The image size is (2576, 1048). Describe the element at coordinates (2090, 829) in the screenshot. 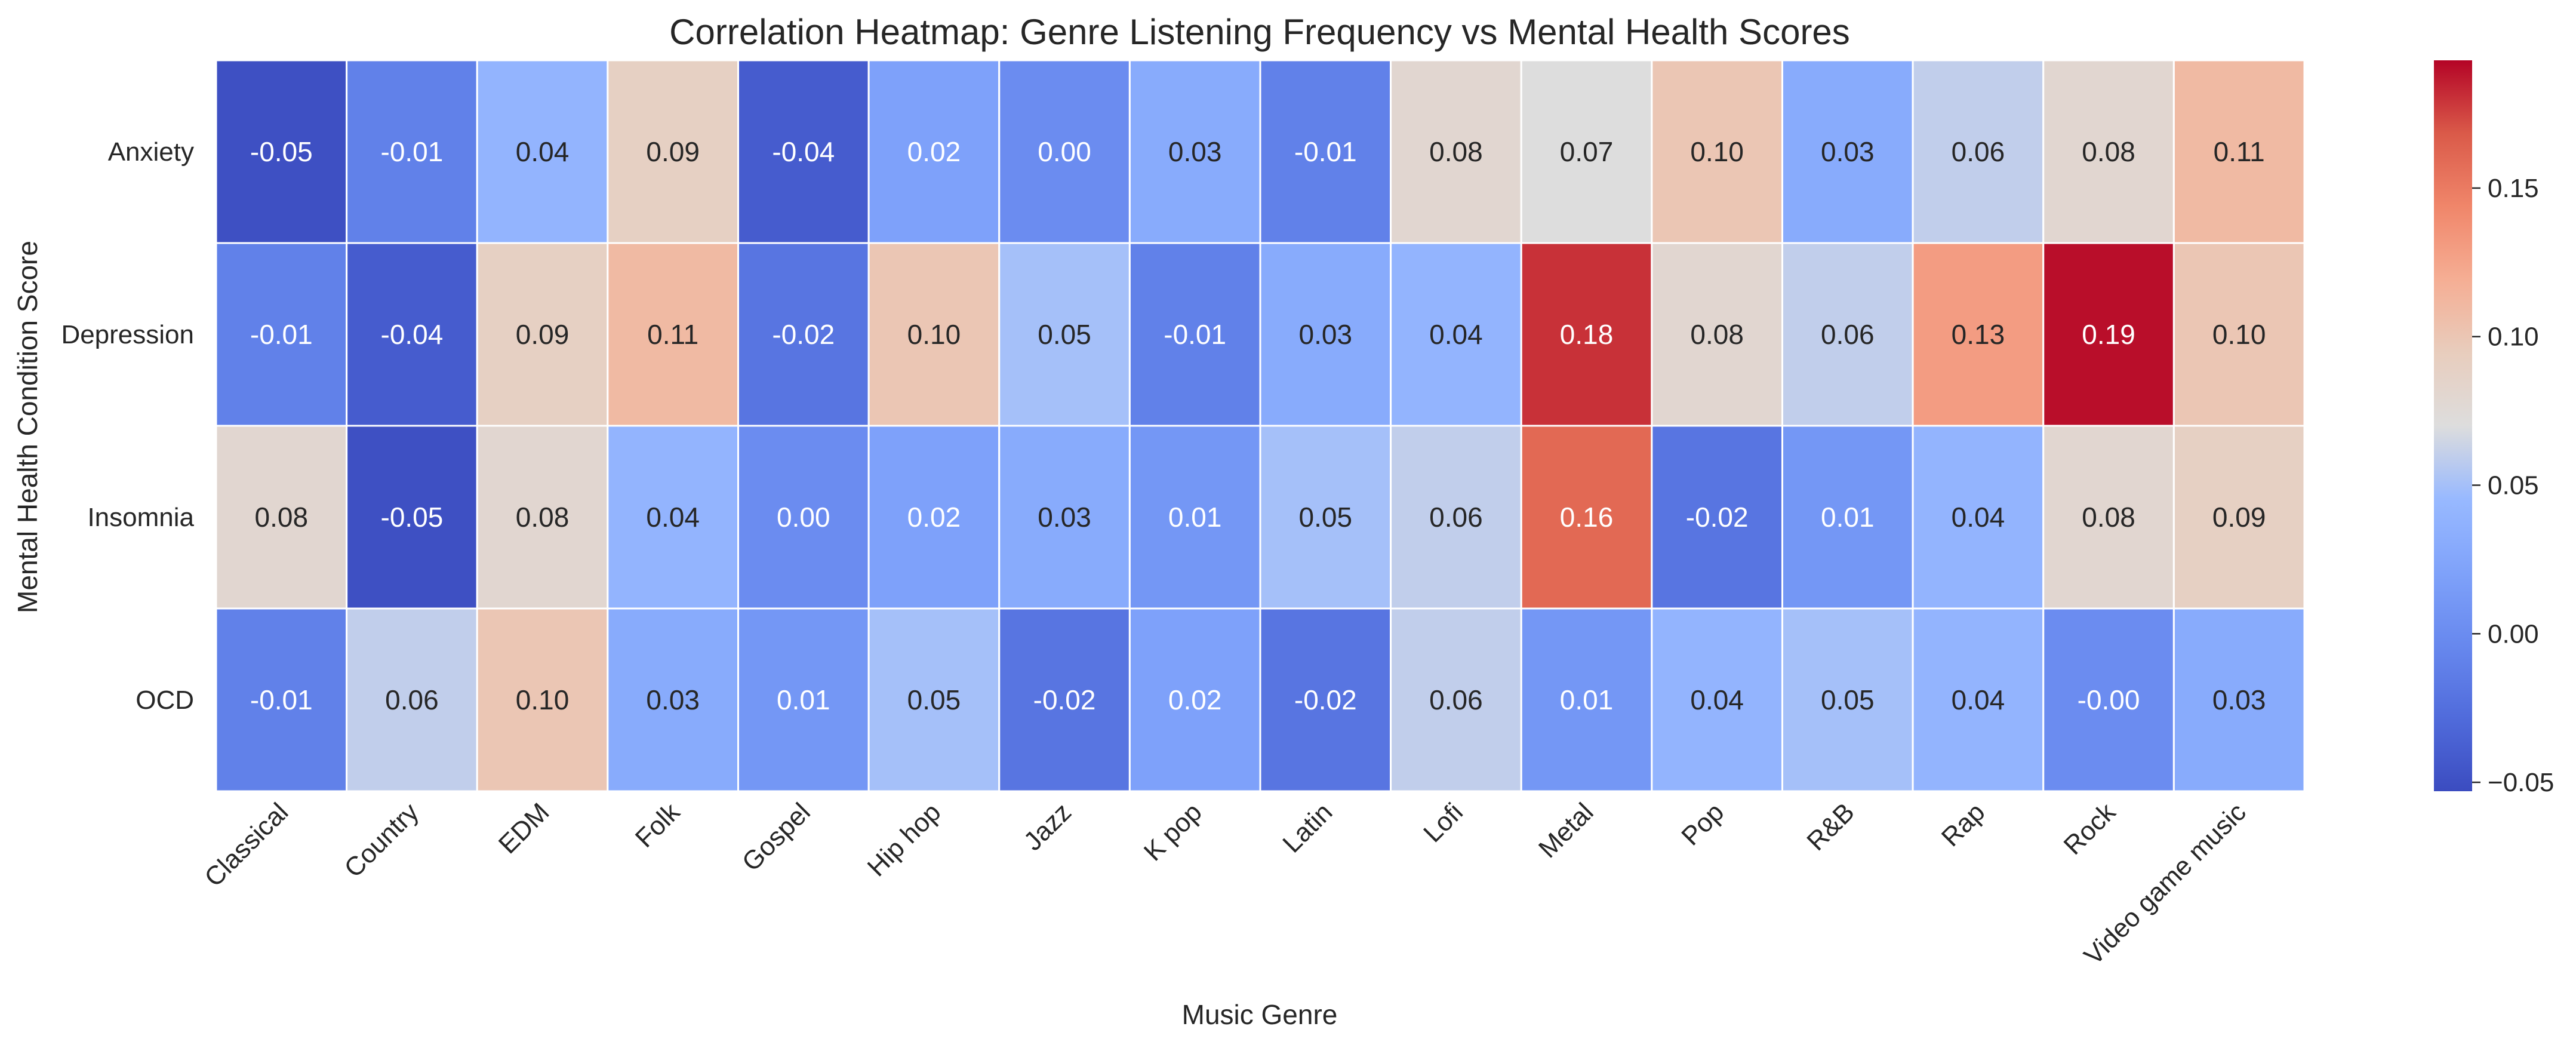

I see `x-tick-label: Rock` at that location.